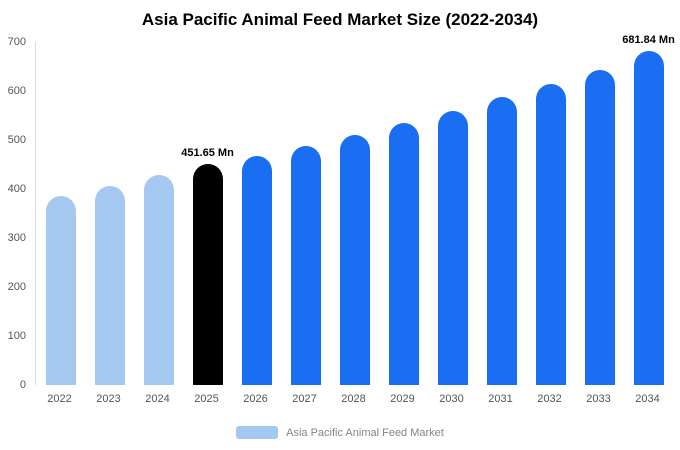 The height and width of the screenshot is (450, 680). What do you see at coordinates (15, 225) in the screenshot?
I see `y-axis: 0 100 200 300 400 500 600 700` at bounding box center [15, 225].